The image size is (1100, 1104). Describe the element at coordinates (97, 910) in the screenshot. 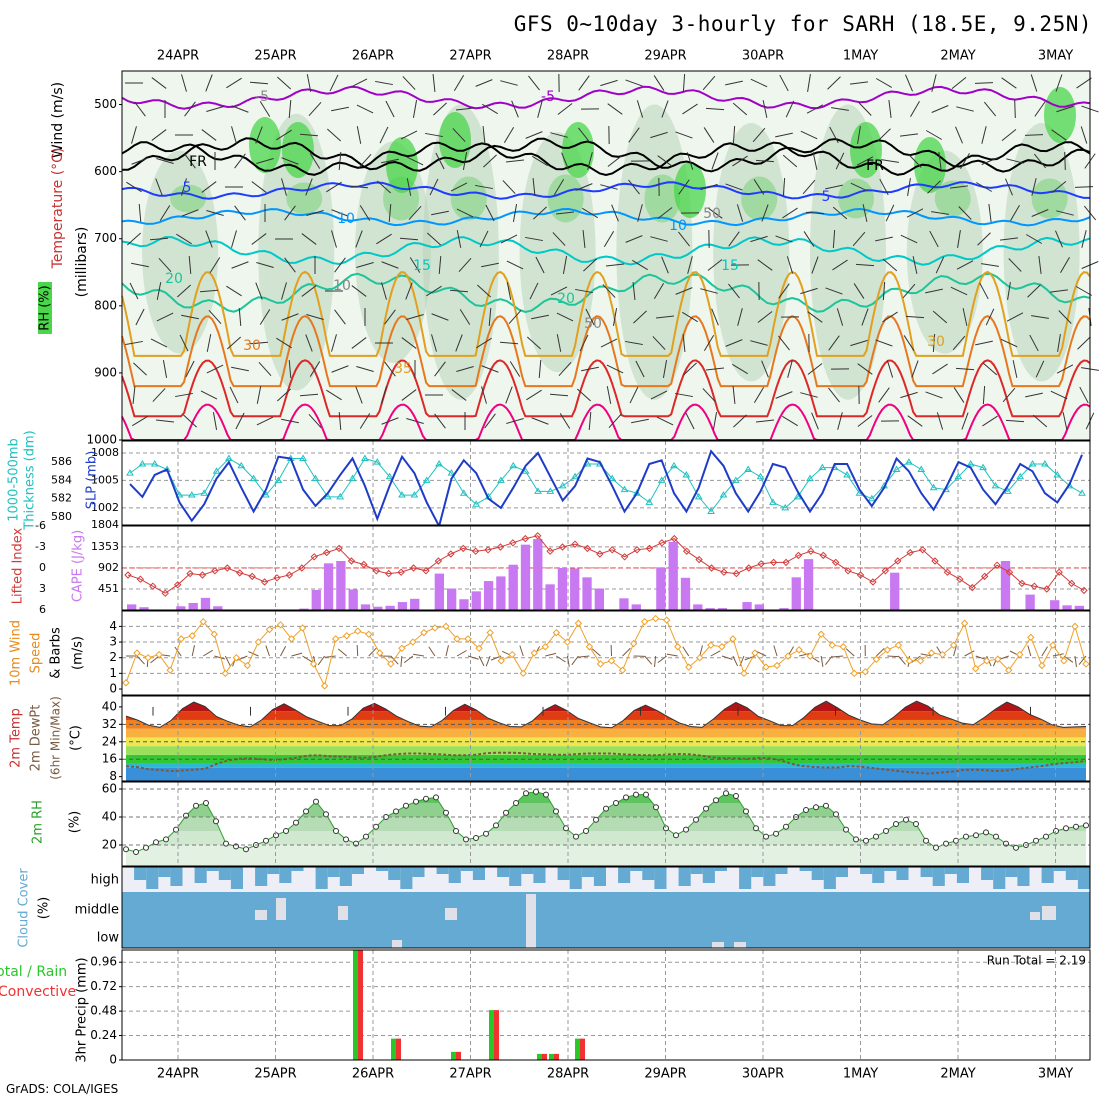

I see `cloud-level-label-middle: middle` at that location.